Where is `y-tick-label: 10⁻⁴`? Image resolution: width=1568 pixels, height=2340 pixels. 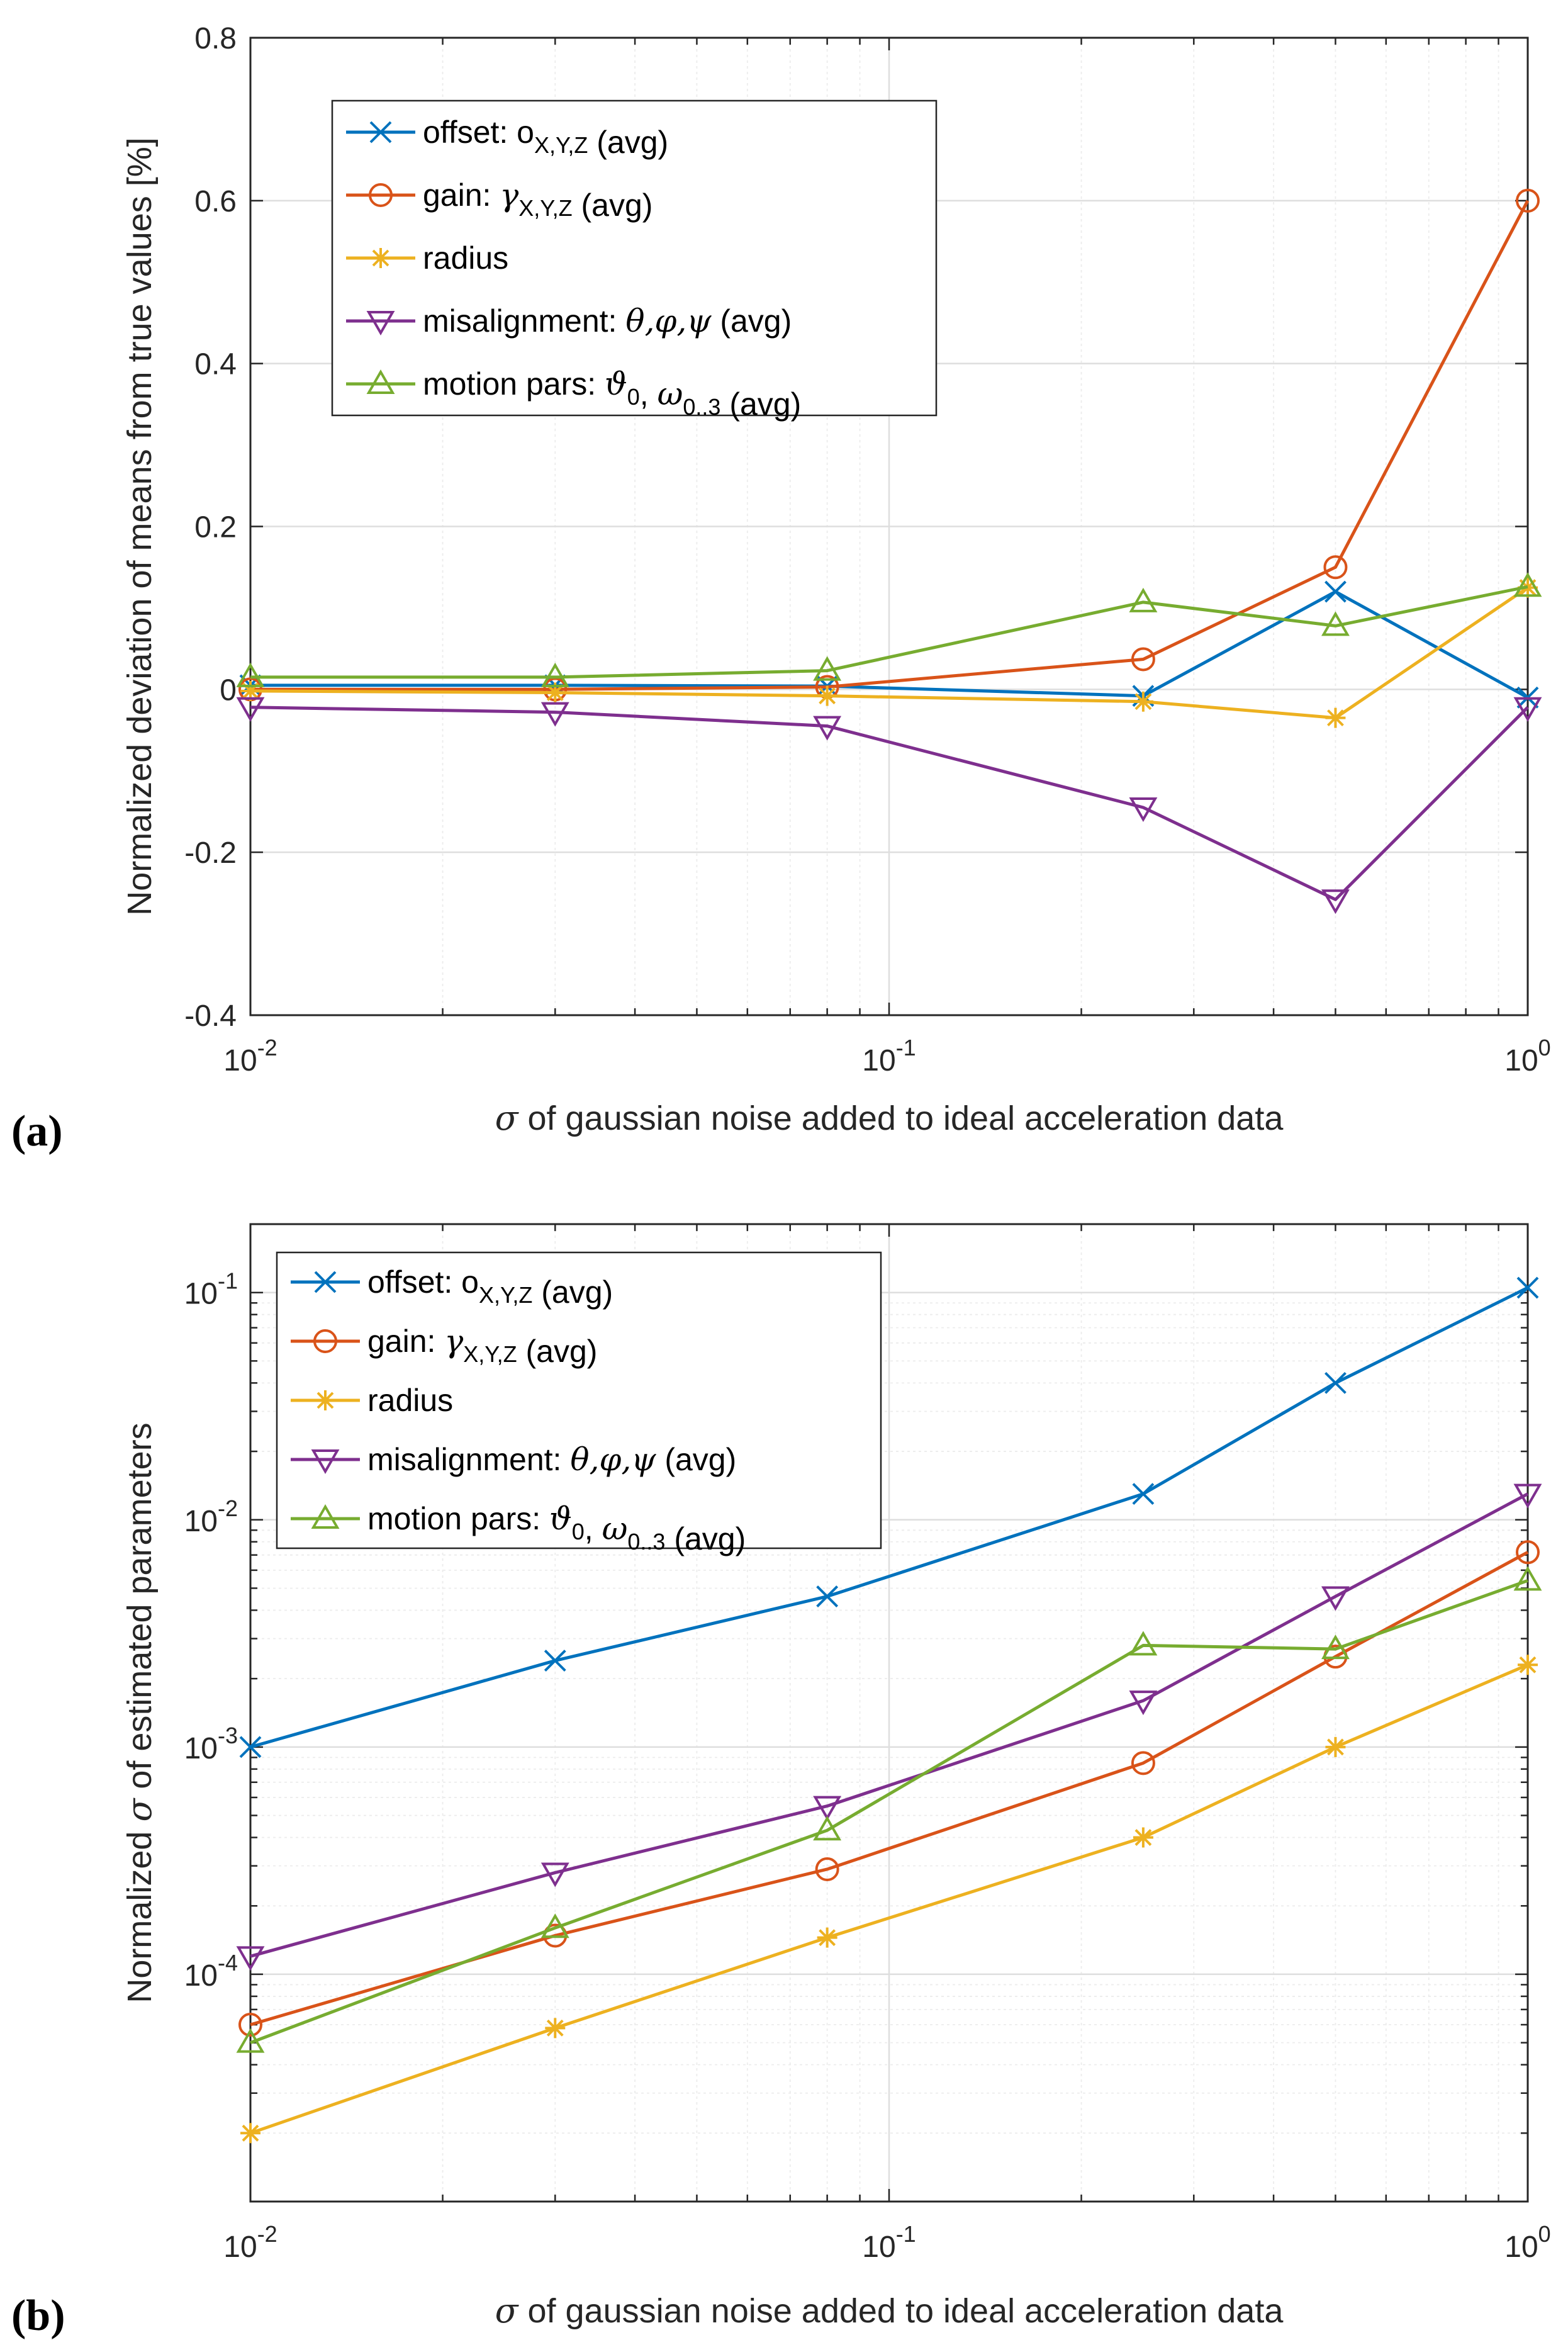
y-tick-label: 10⁻⁴ is located at coordinates (211, 1971).